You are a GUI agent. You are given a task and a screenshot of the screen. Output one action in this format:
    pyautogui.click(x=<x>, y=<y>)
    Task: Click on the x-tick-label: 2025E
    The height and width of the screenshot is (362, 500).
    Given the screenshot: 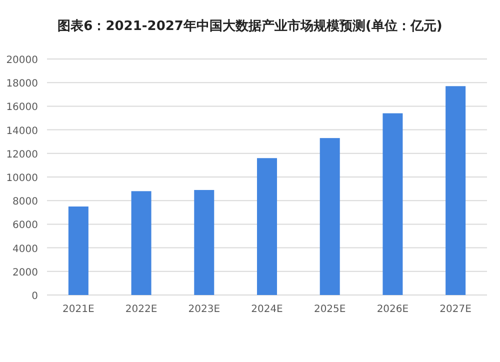 What is the action you would take?
    pyautogui.click(x=330, y=309)
    